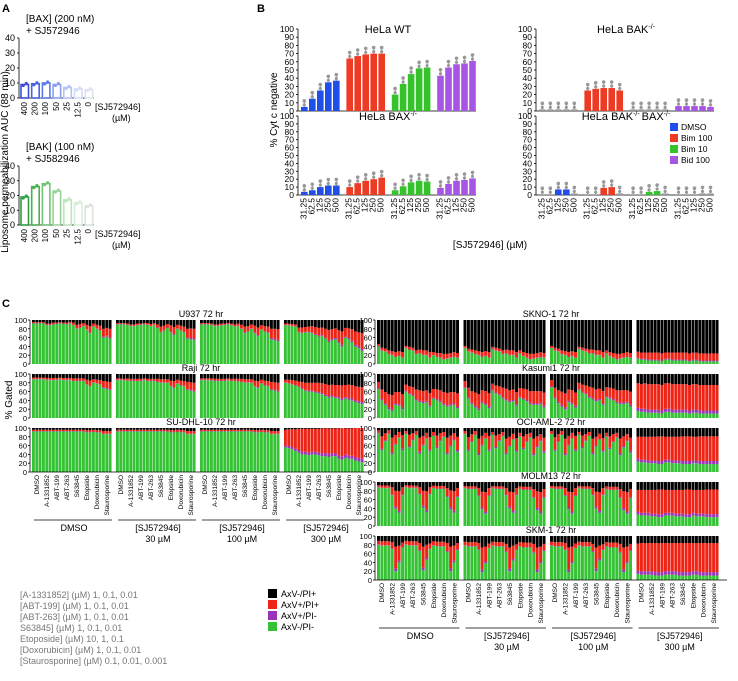 This screenshot has height=681, width=738. What do you see at coordinates (549, 206) in the screenshot?
I see `x-tick-label: 62.5` at bounding box center [549, 206].